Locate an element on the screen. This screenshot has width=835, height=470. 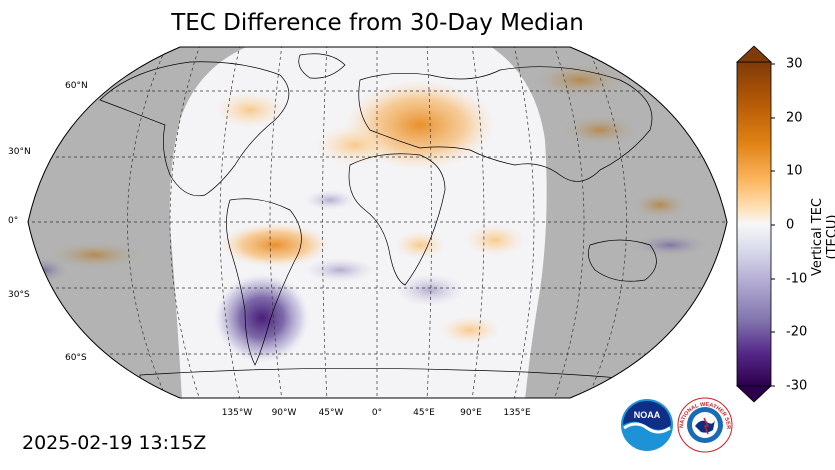
noaa-logo: NOAA is located at coordinates (647, 425).